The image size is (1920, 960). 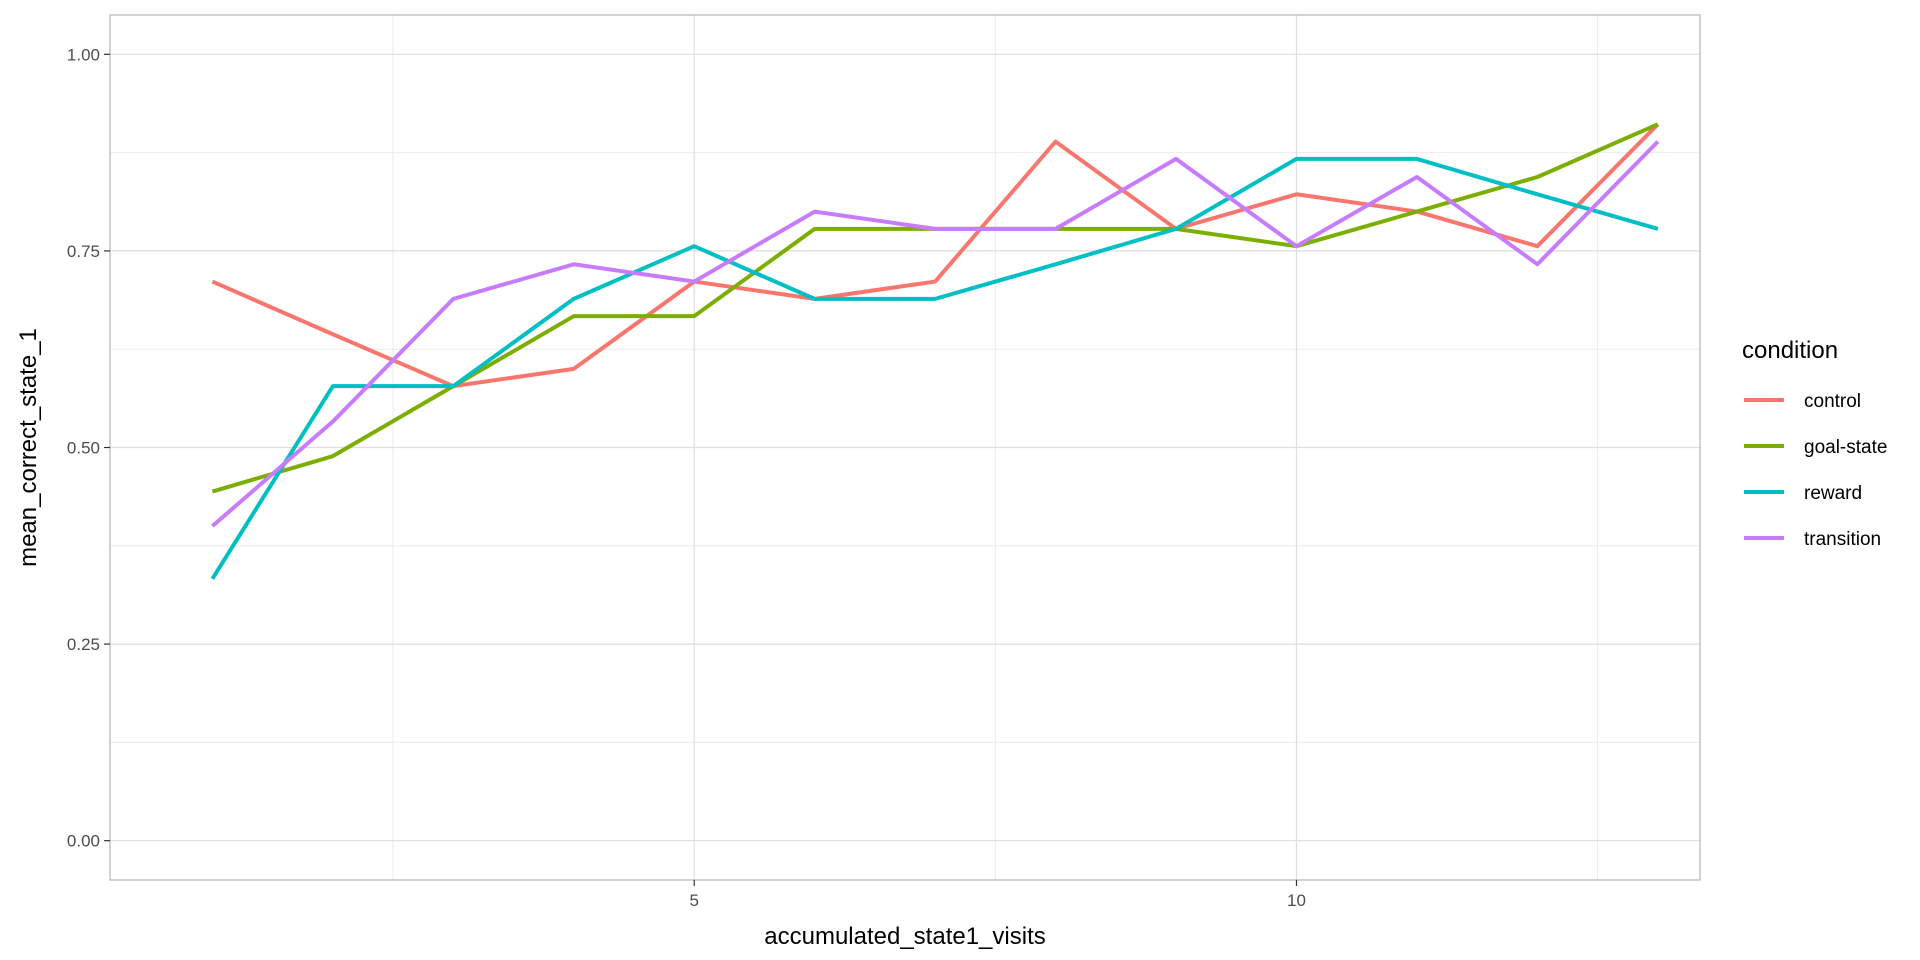 I want to click on y-tick-label: 0.50, so click(x=83, y=448).